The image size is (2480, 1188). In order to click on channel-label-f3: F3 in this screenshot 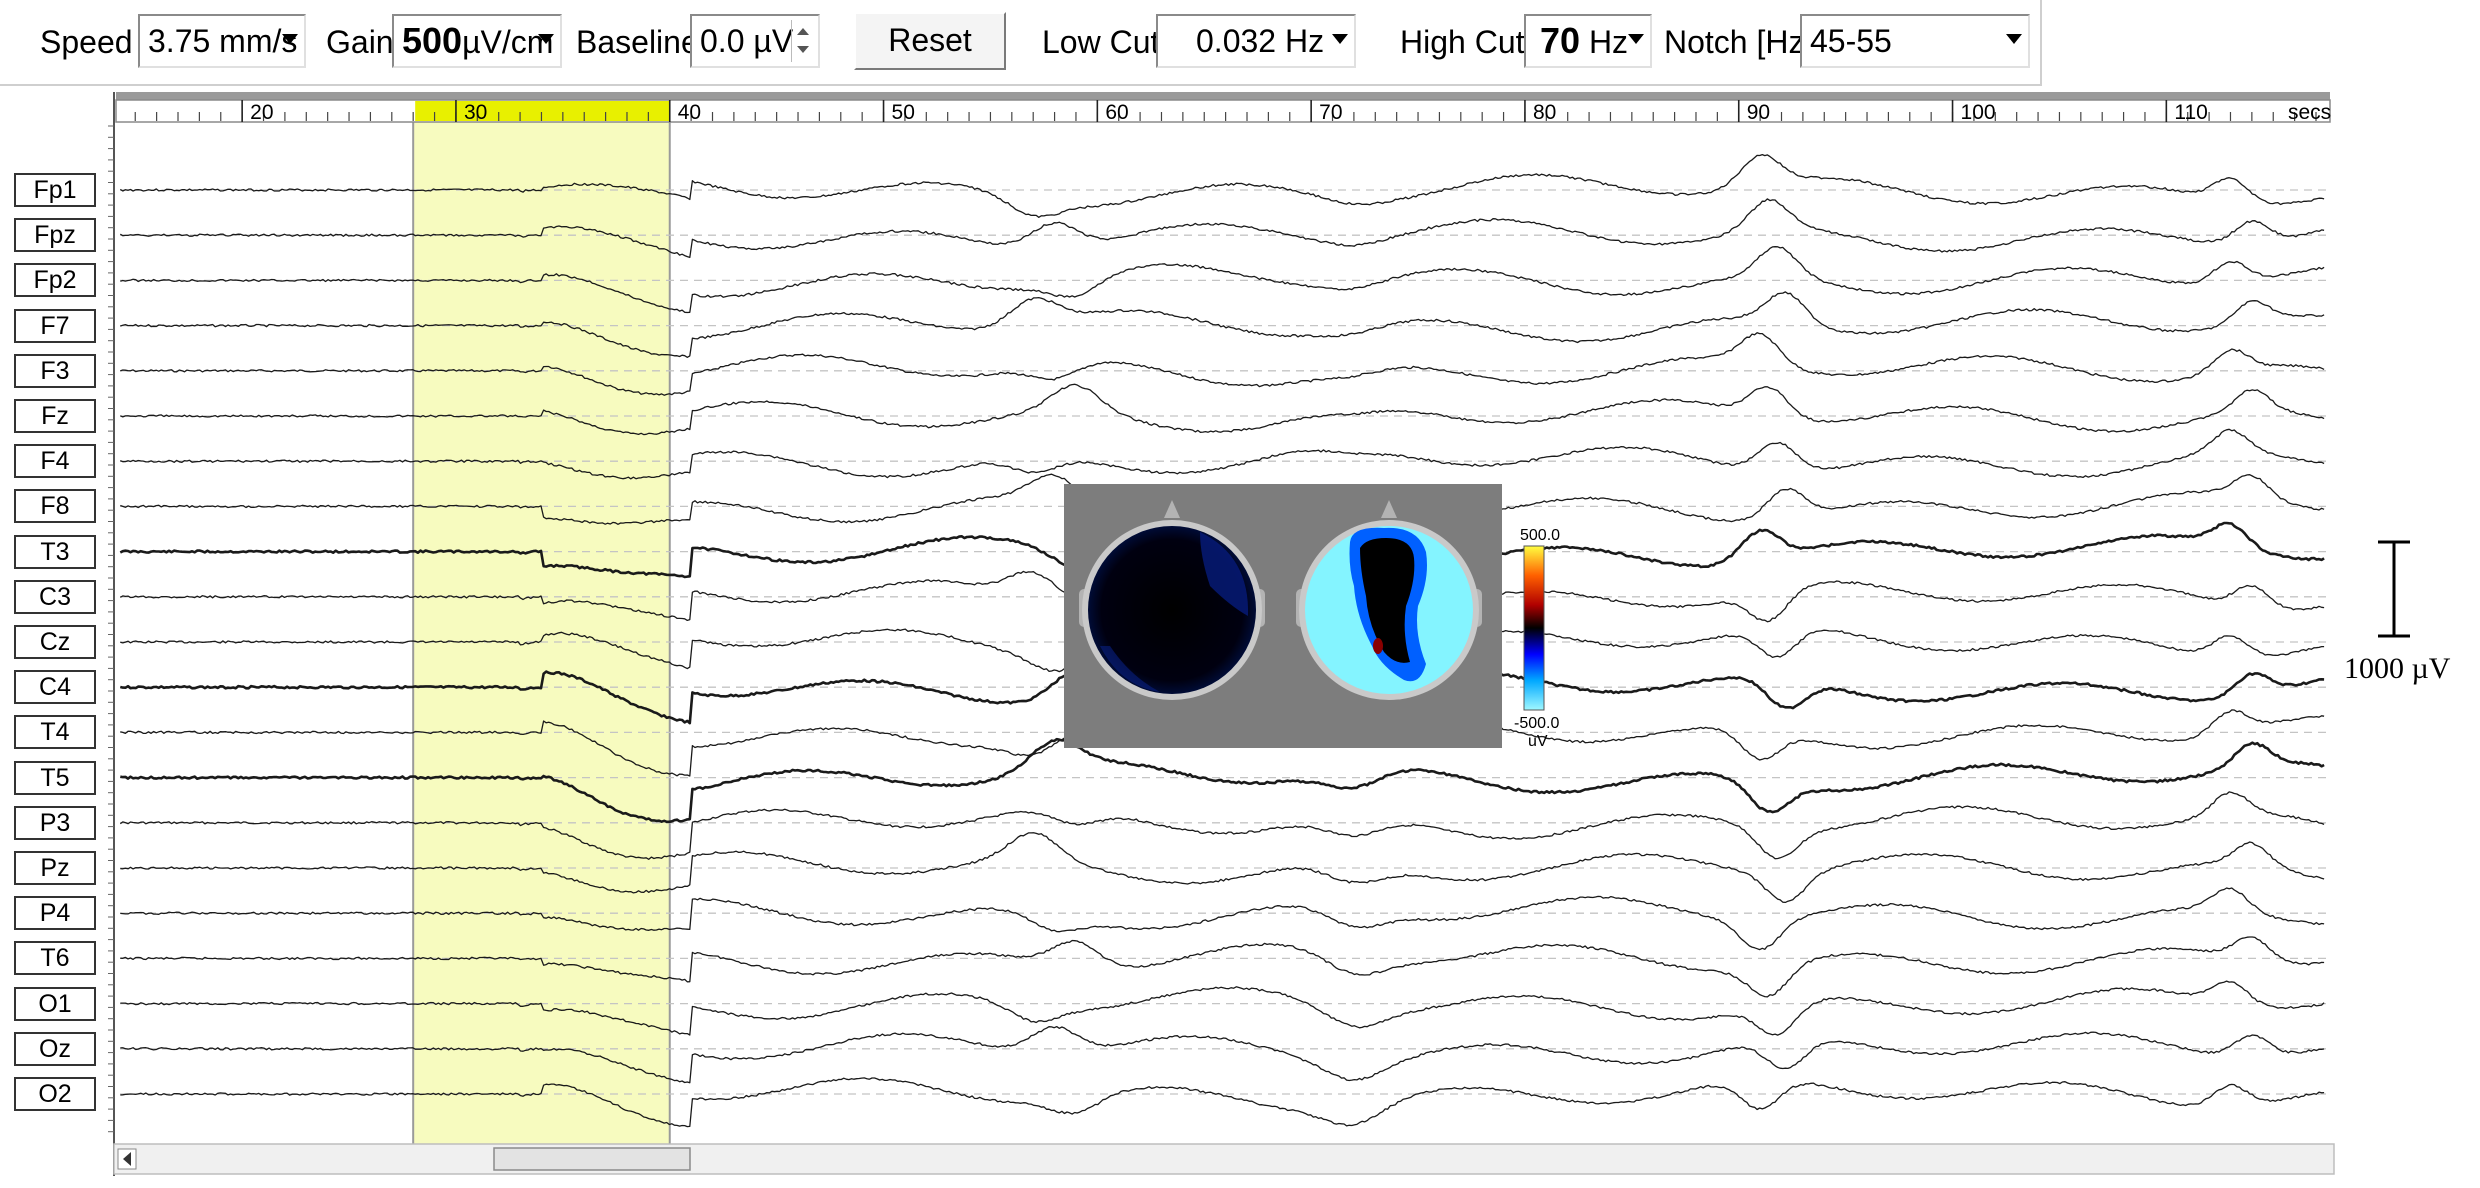, I will do `click(55, 370)`.